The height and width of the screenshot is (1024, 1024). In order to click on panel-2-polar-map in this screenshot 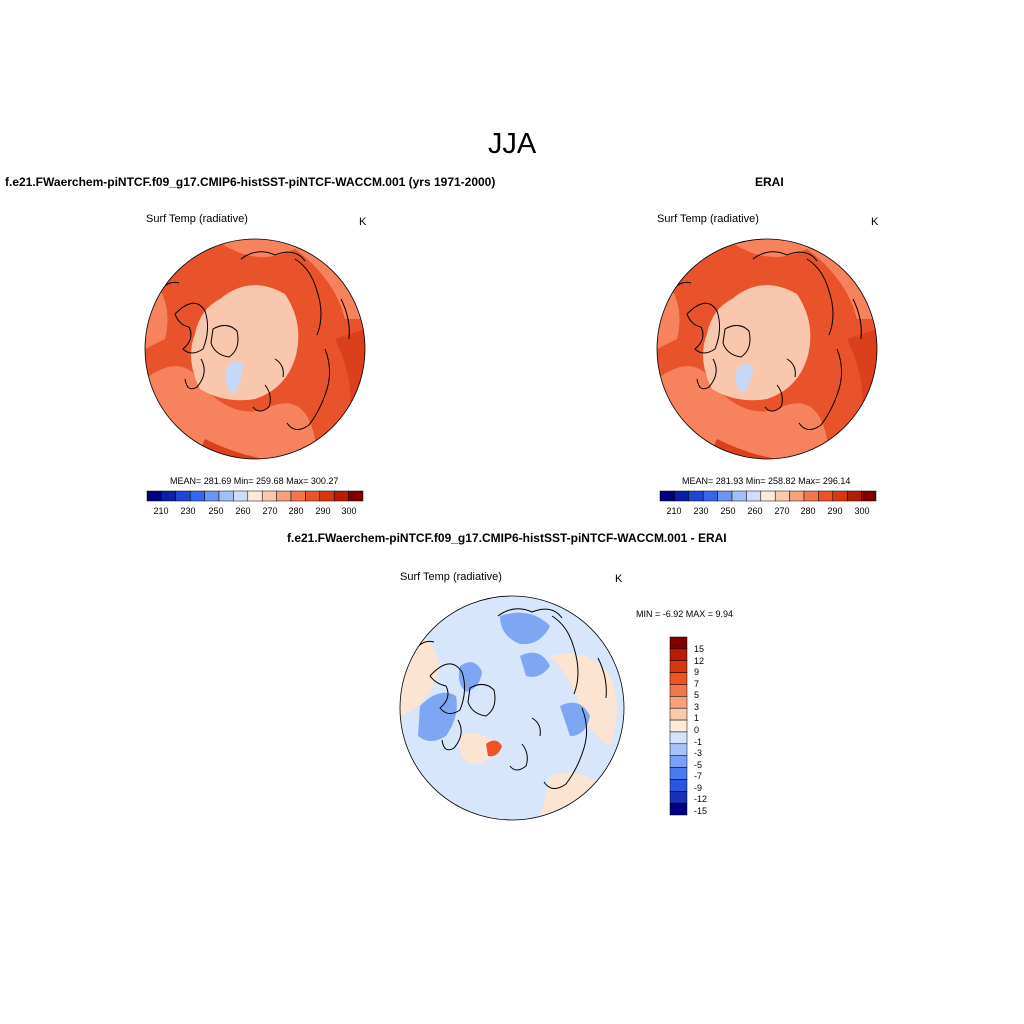, I will do `click(767, 349)`.